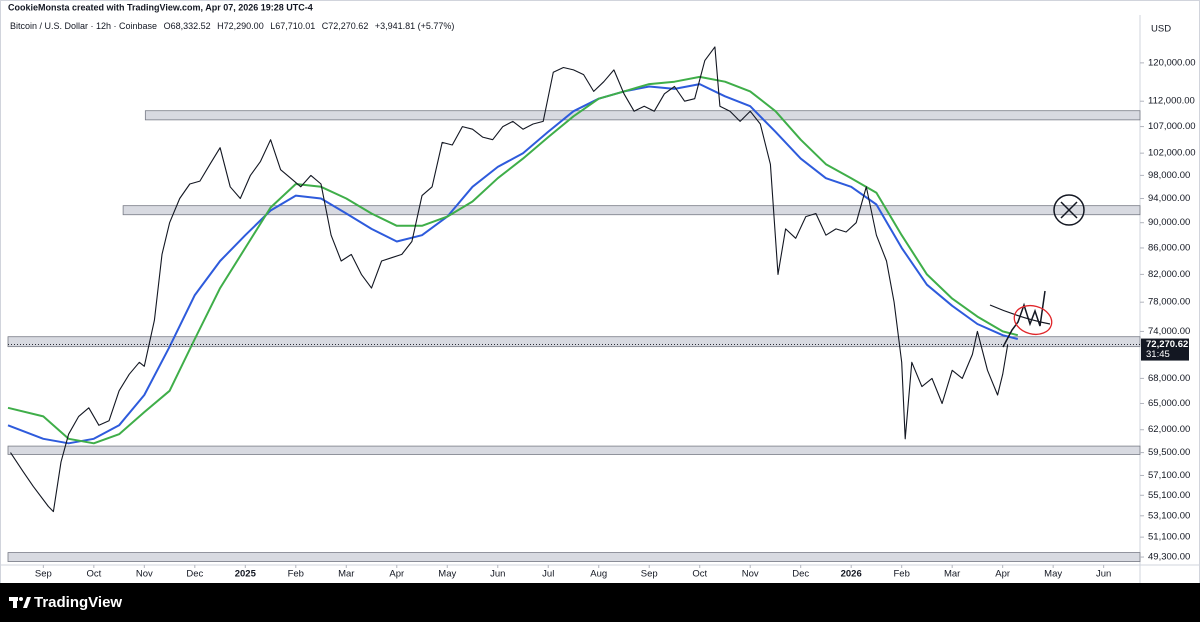 The height and width of the screenshot is (622, 1200). What do you see at coordinates (1172, 62) in the screenshot?
I see `y-tick-label: 120,000.00` at bounding box center [1172, 62].